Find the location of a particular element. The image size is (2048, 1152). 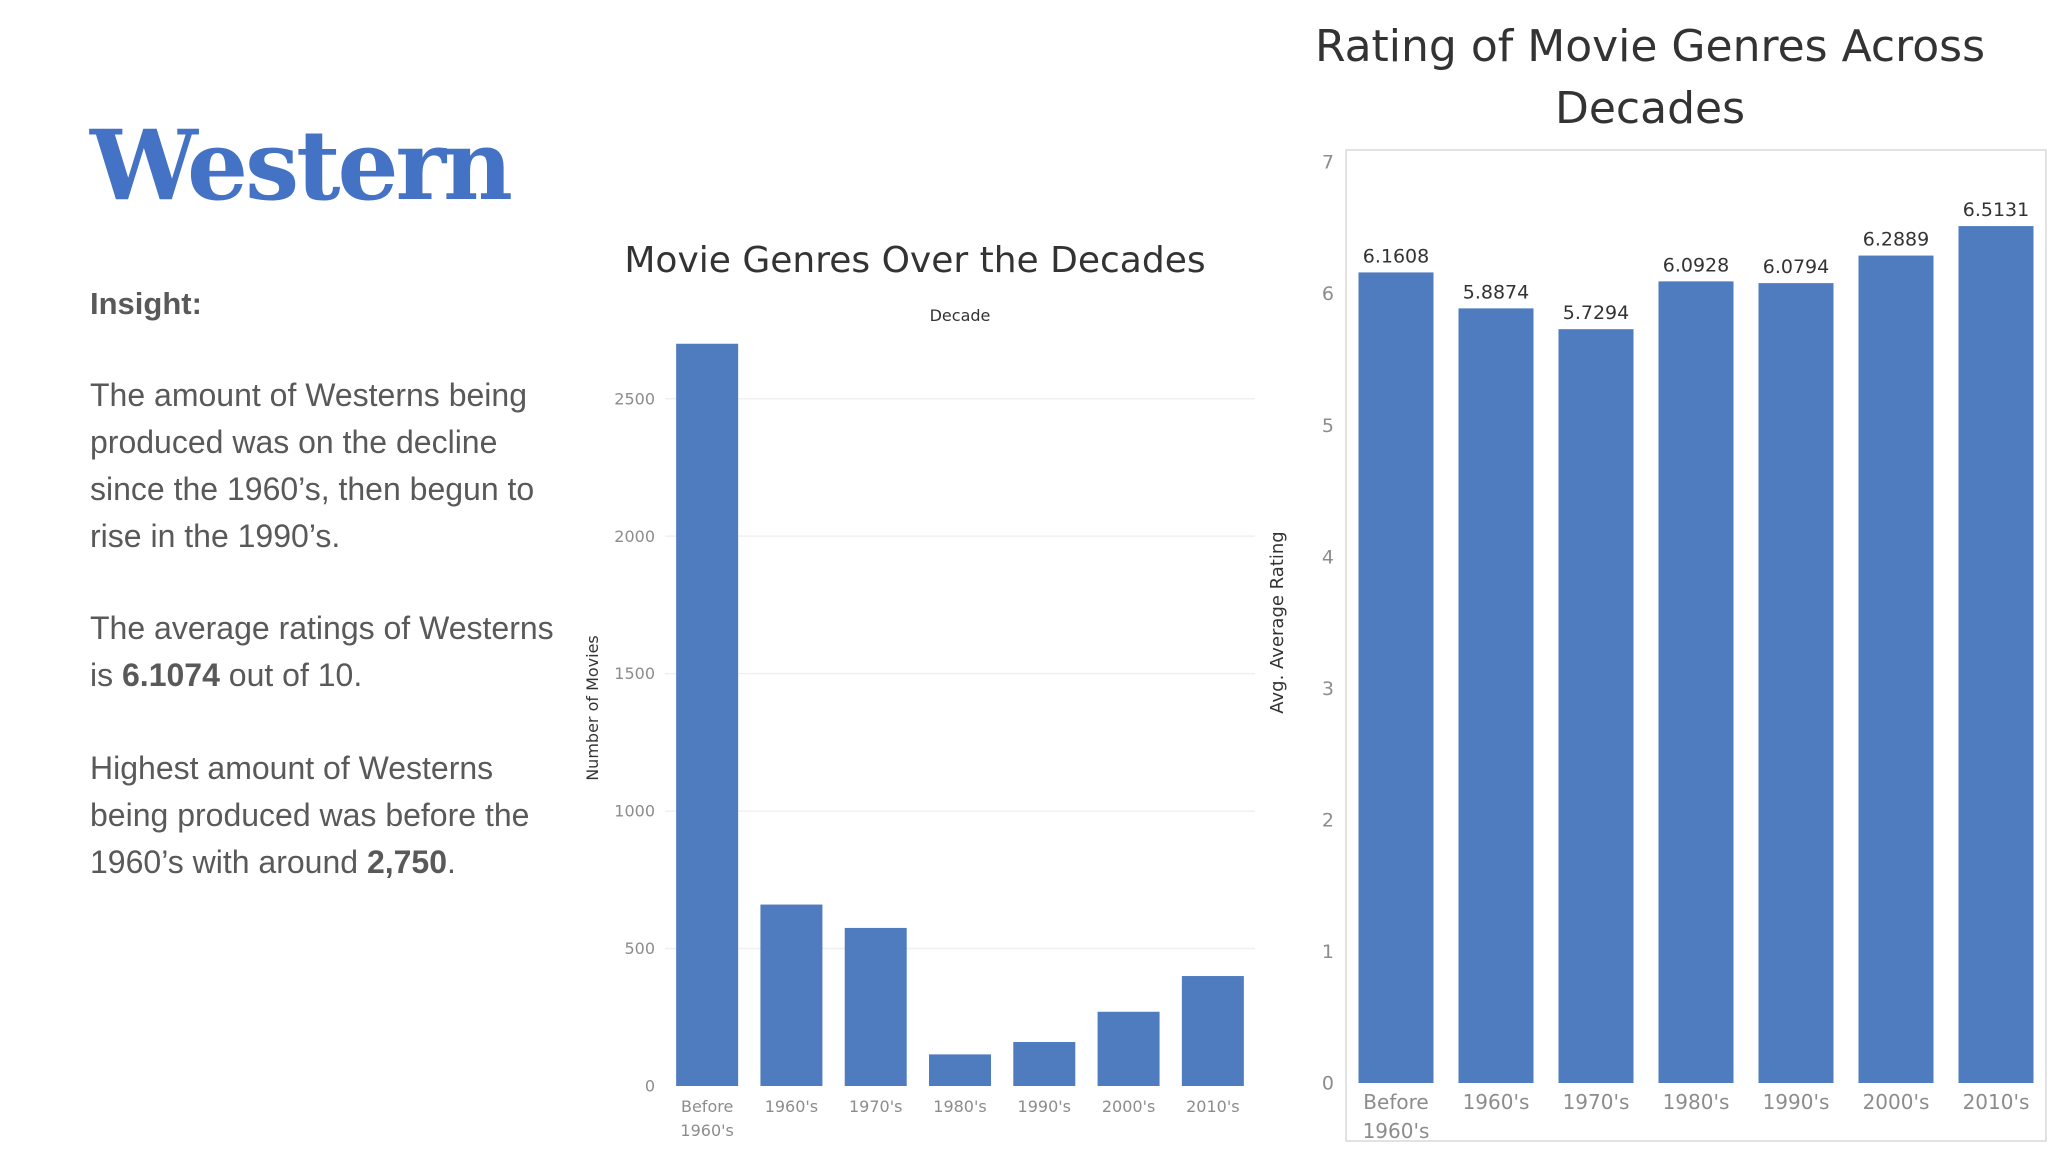

paragraph-text: The average ratings of Westerns is is located at coordinates (322, 651).